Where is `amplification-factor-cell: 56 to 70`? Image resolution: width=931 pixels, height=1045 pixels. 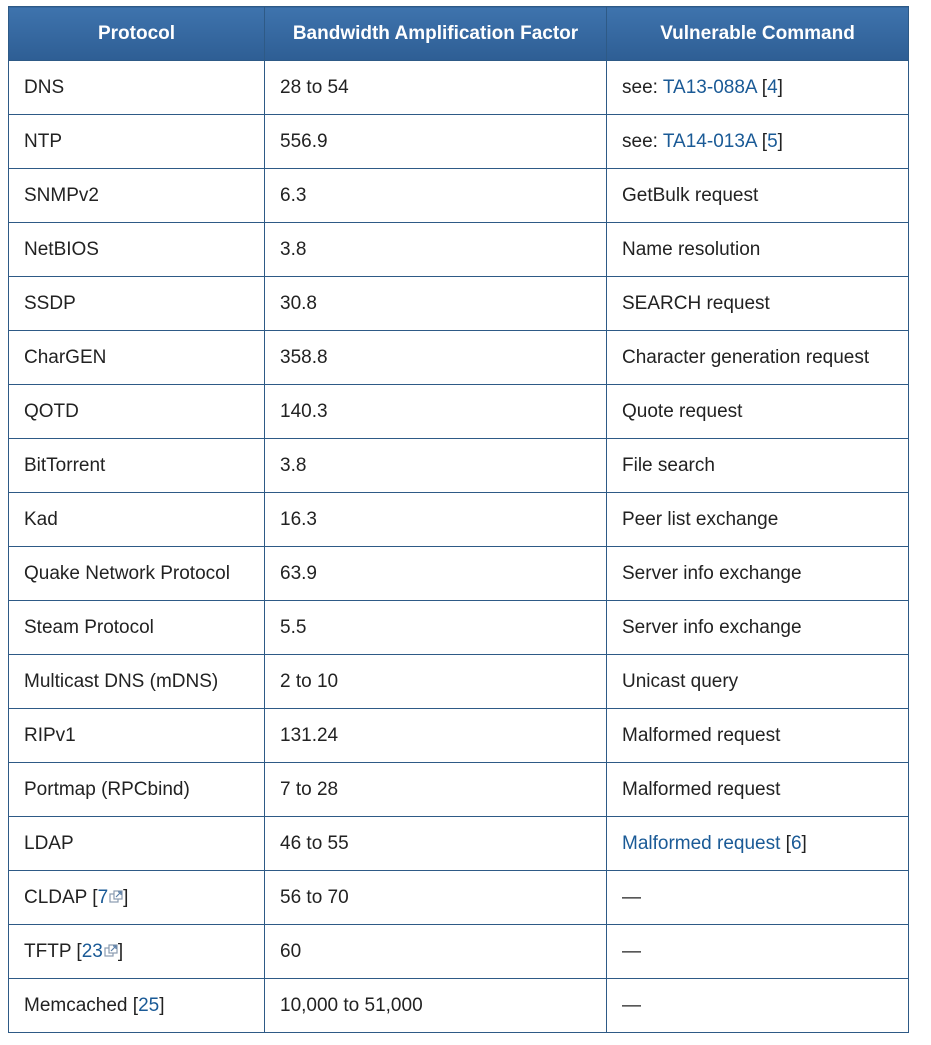
amplification-factor-cell: 56 to 70 is located at coordinates (435, 897).